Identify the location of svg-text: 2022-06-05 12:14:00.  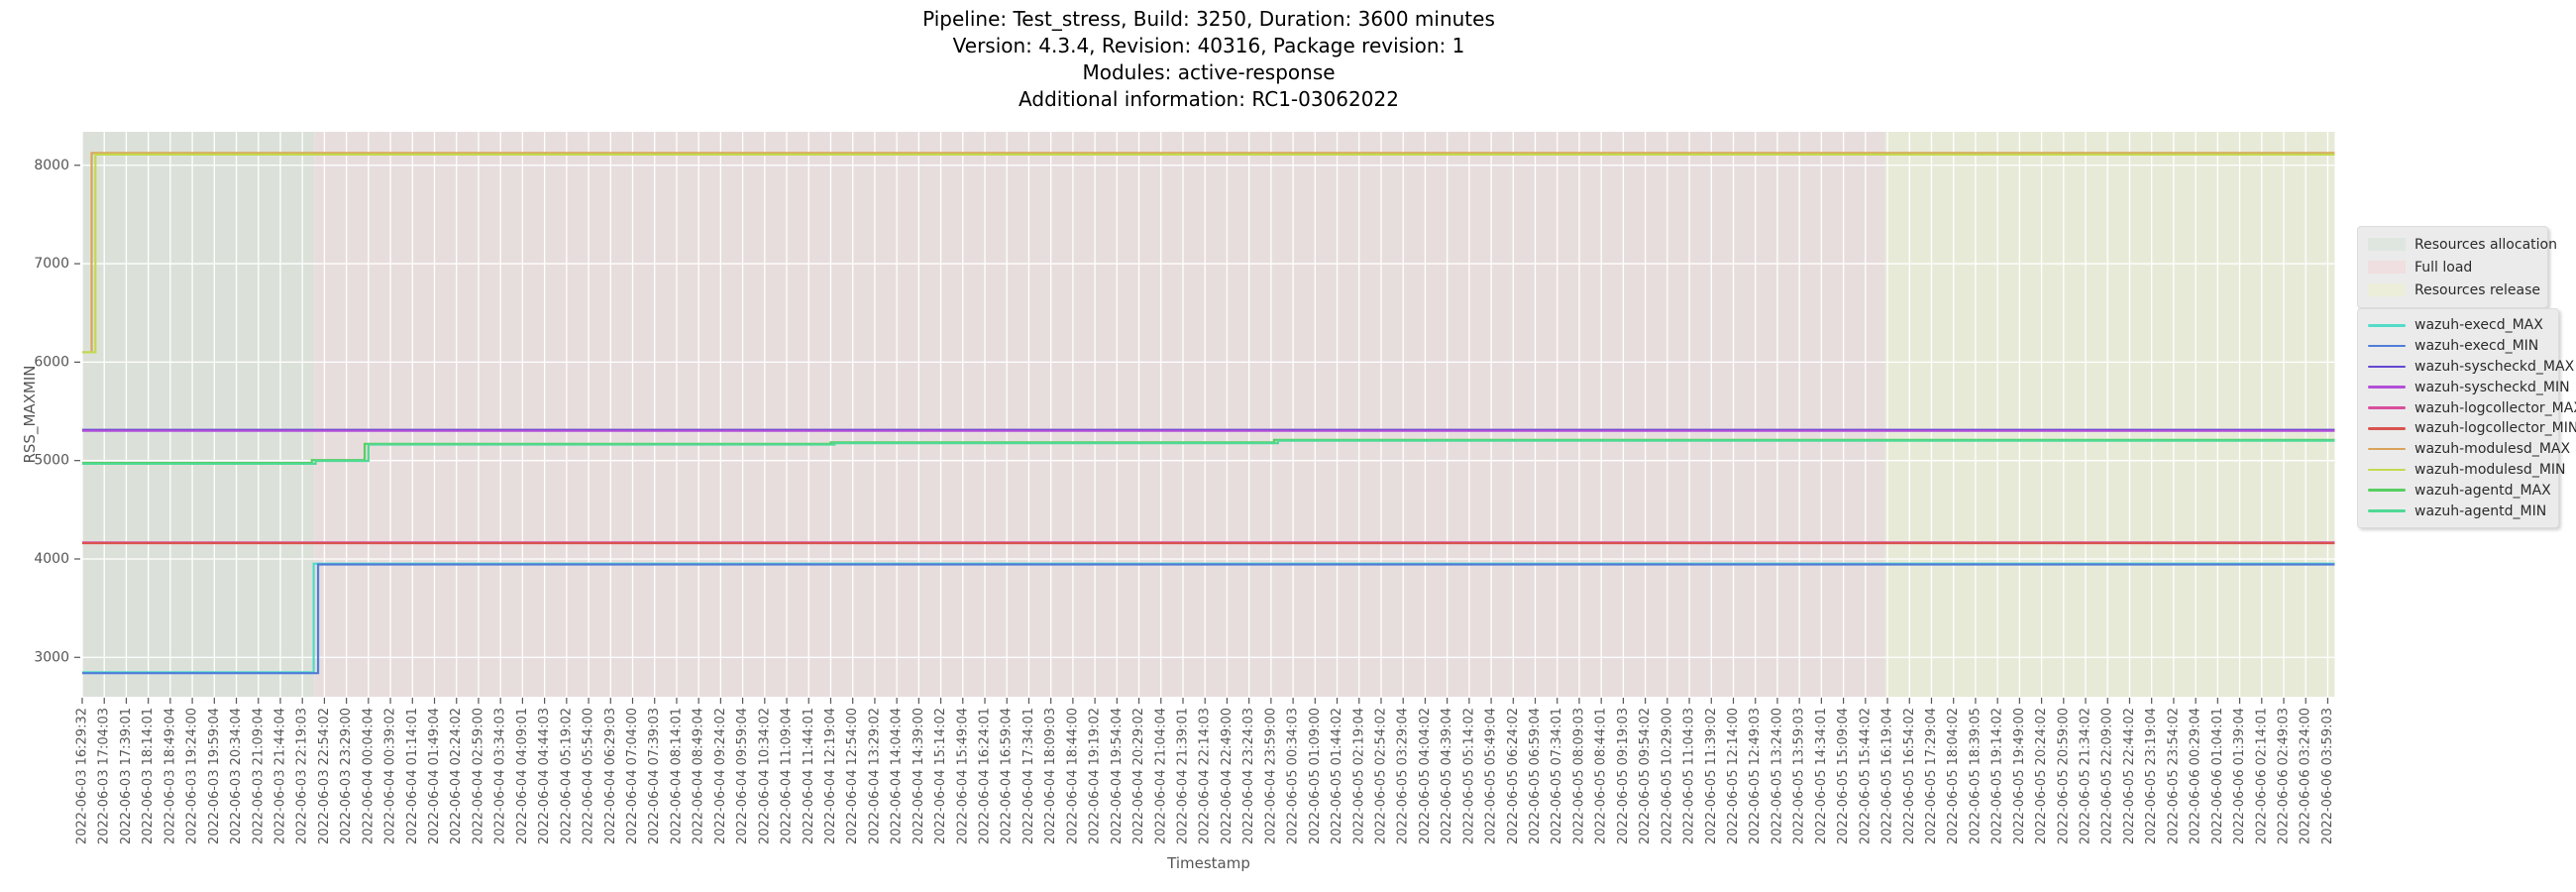
(1734, 776).